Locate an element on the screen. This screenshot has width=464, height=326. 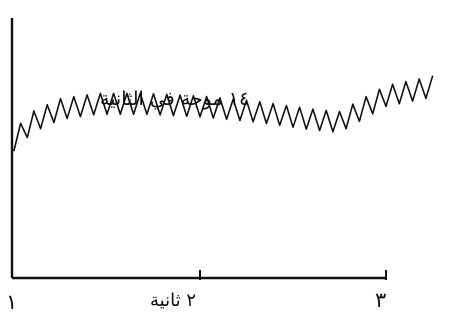
frequency-annotation: ١٤ موجة في الثانية is located at coordinates (175, 99).